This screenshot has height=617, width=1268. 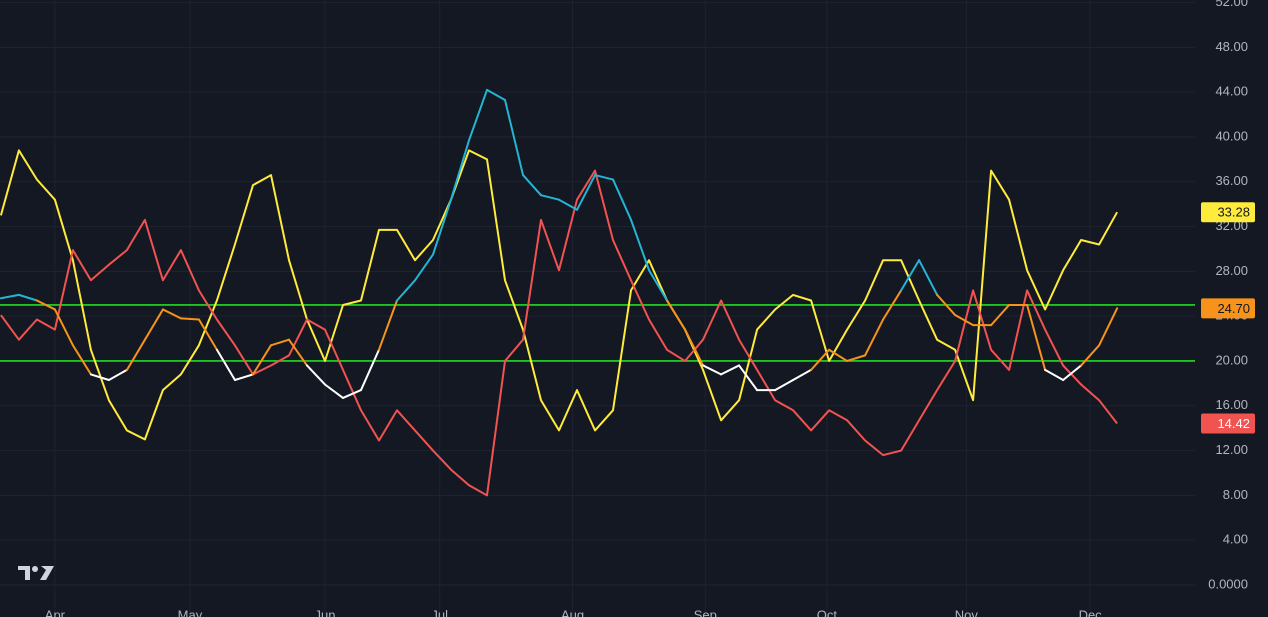 I want to click on y-tick-label: 44.00, so click(x=1231, y=91).